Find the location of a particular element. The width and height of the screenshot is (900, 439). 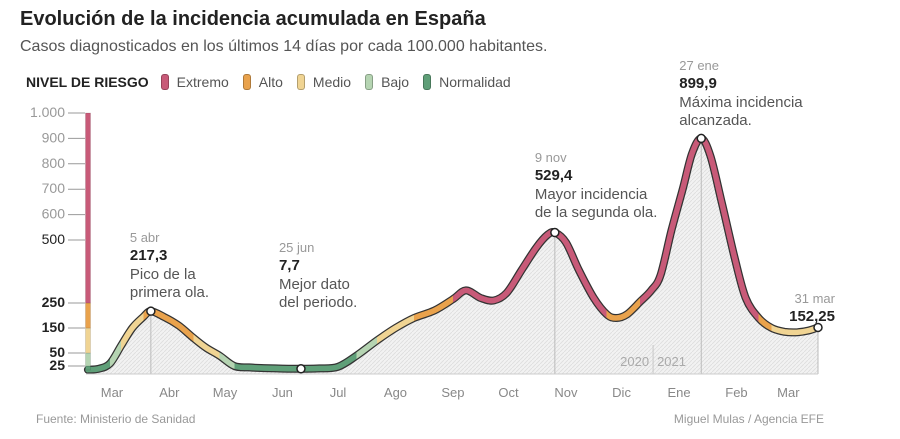

y-tick-label-5: 600 is located at coordinates (54, 214).